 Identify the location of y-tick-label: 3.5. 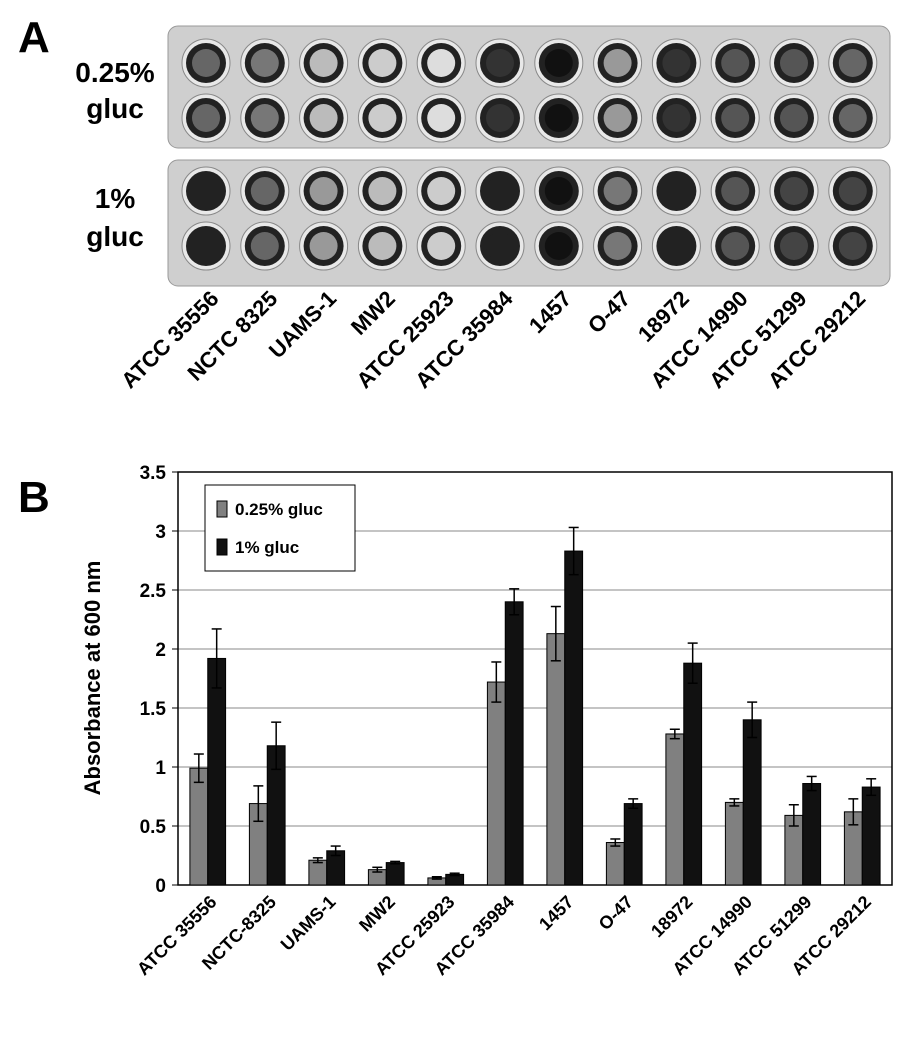
(153, 473).